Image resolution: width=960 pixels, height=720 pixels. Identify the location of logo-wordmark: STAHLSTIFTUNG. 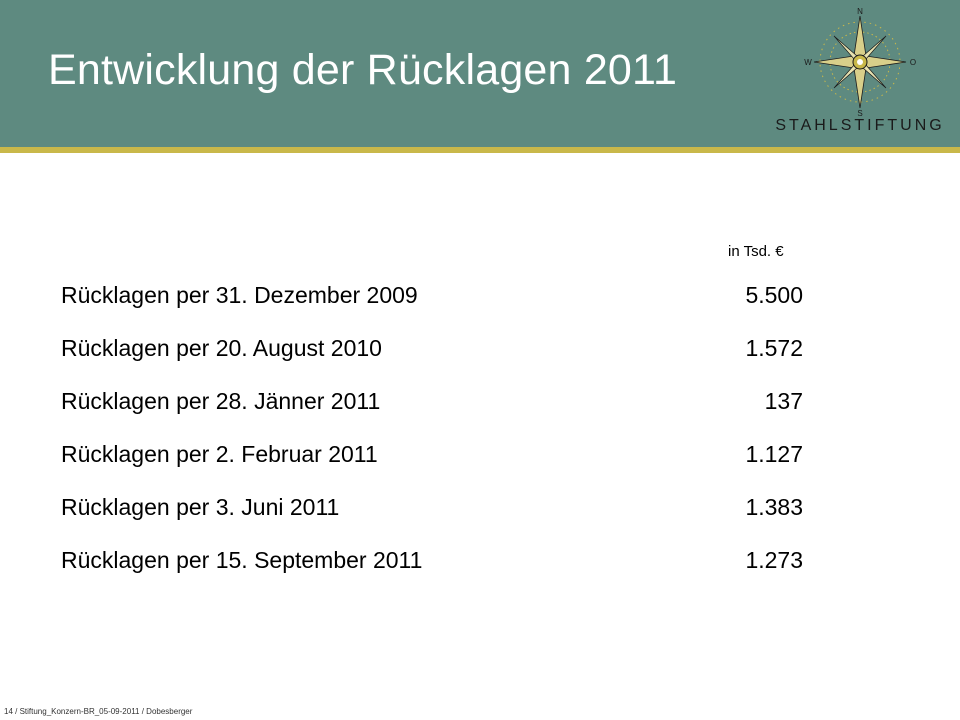
(860, 125).